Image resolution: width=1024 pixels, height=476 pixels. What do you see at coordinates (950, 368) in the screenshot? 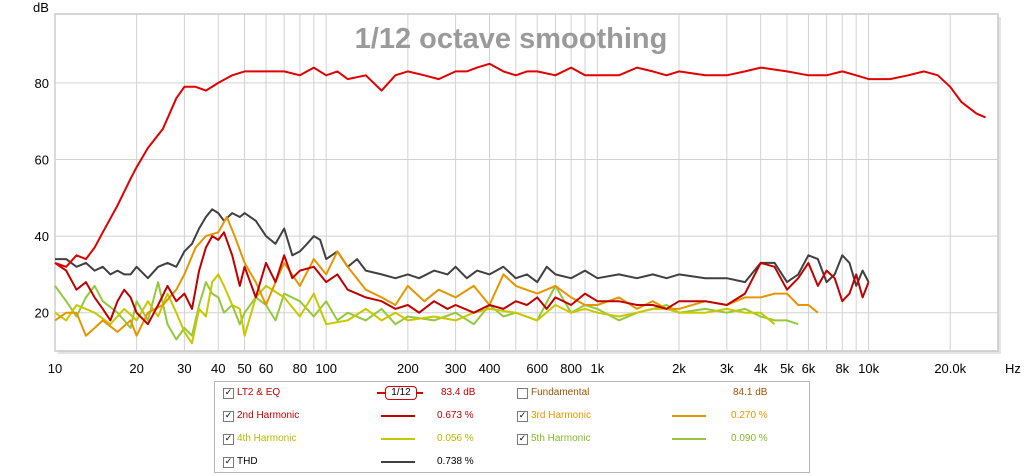
I see `x-tick-label: 20.0k` at bounding box center [950, 368].